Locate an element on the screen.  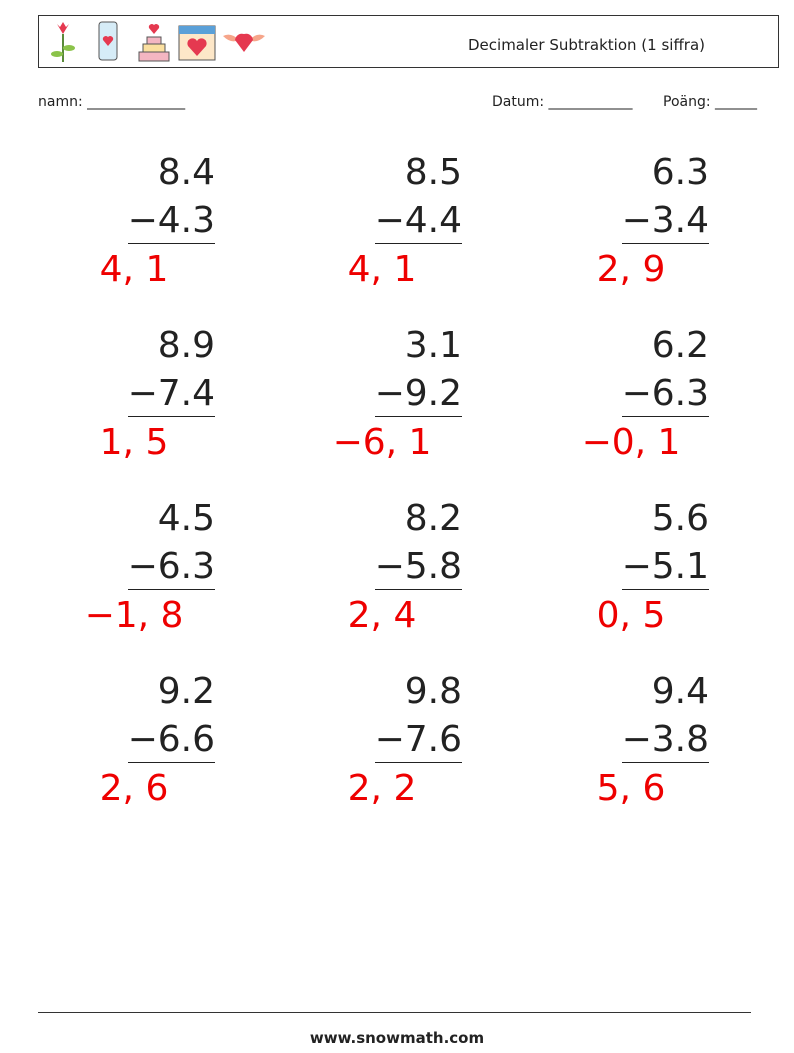
subtrahend-text: −9.2 is located at coordinates (418, 396).